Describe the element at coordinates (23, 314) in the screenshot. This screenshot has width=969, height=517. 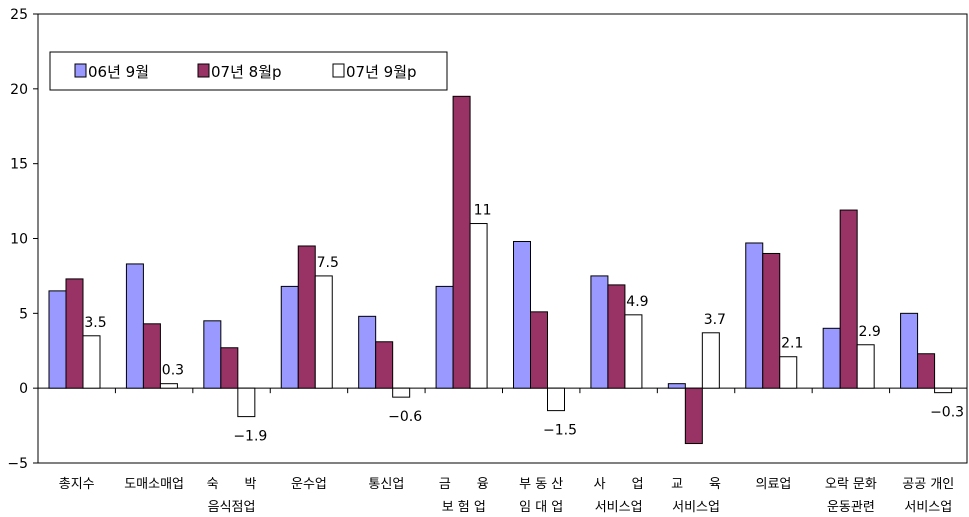
I see `y-tick-label: 5` at that location.